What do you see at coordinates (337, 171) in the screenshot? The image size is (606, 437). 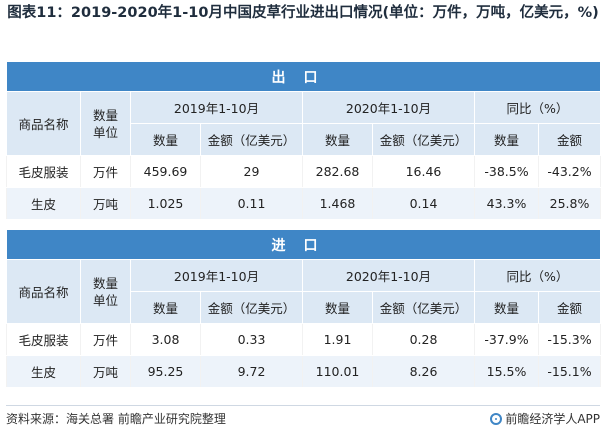 I see `cell-qty-2020: 282.68` at bounding box center [337, 171].